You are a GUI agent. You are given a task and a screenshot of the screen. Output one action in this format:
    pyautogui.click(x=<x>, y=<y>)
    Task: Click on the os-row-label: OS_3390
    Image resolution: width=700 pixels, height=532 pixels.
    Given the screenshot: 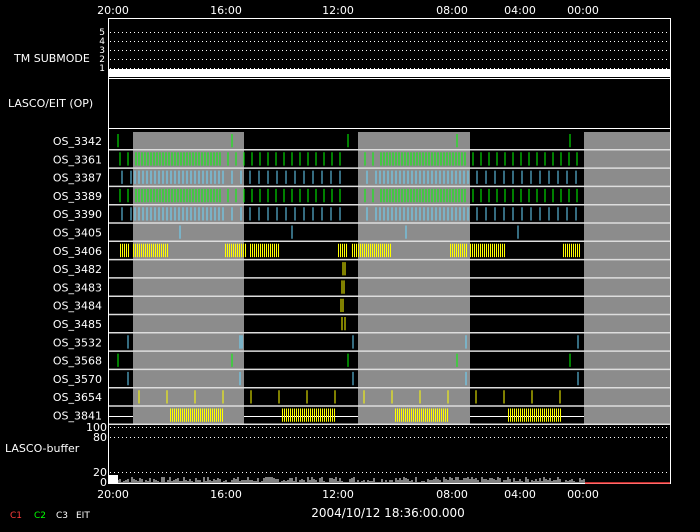 What is the action you would take?
    pyautogui.click(x=77, y=214)
    